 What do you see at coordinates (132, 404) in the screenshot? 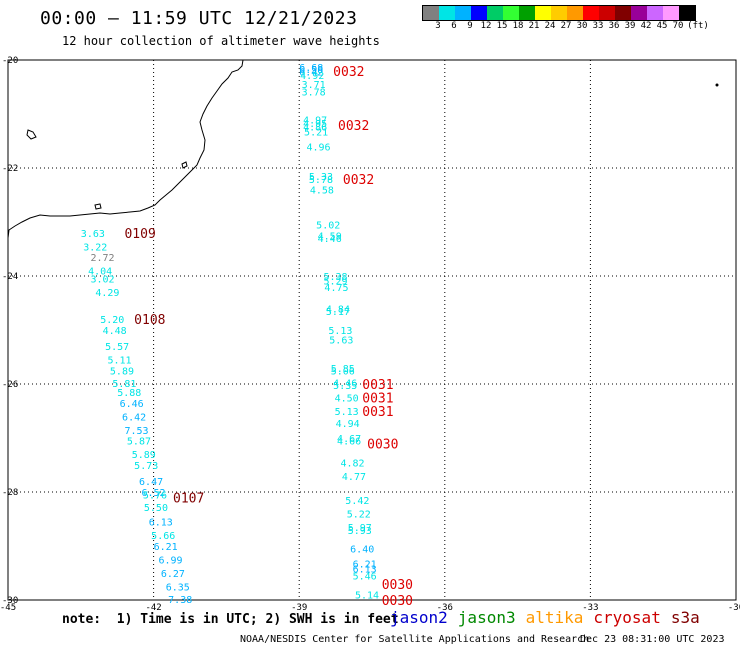
I see `wave-height-value: 6.46` at bounding box center [132, 404].